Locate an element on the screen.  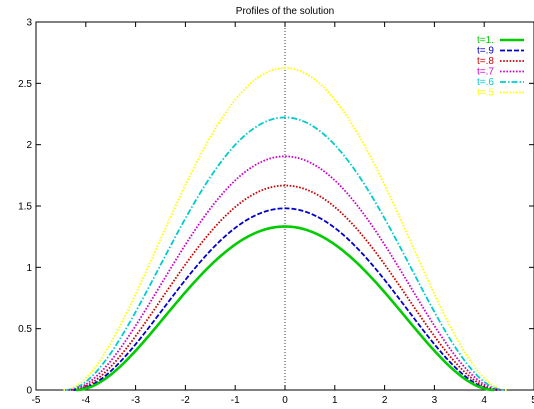
x-tick-label-3: -2 is located at coordinates (185, 400).